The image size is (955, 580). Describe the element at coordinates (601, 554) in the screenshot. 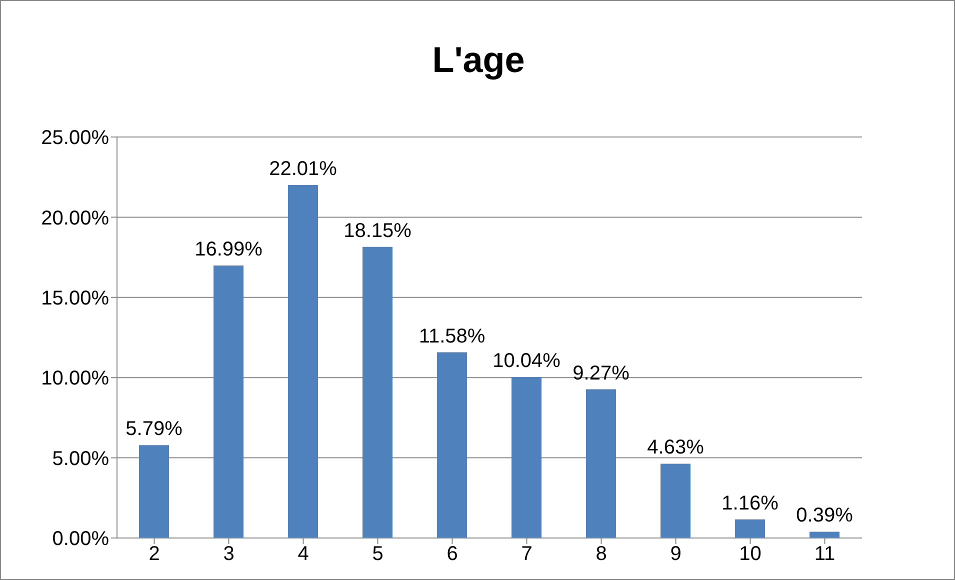

I see `x-tick-label: 8` at that location.